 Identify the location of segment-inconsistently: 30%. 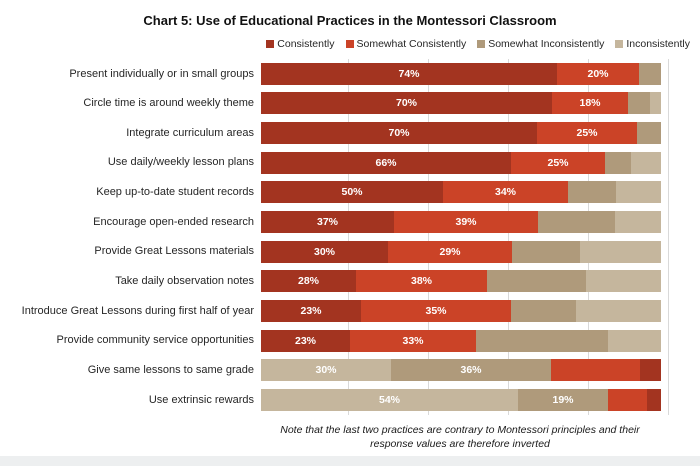
(326, 370).